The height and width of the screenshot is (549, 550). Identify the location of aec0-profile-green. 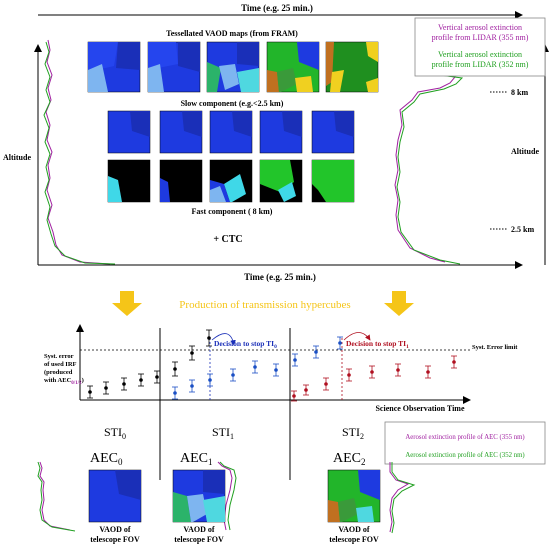
(56, 496).